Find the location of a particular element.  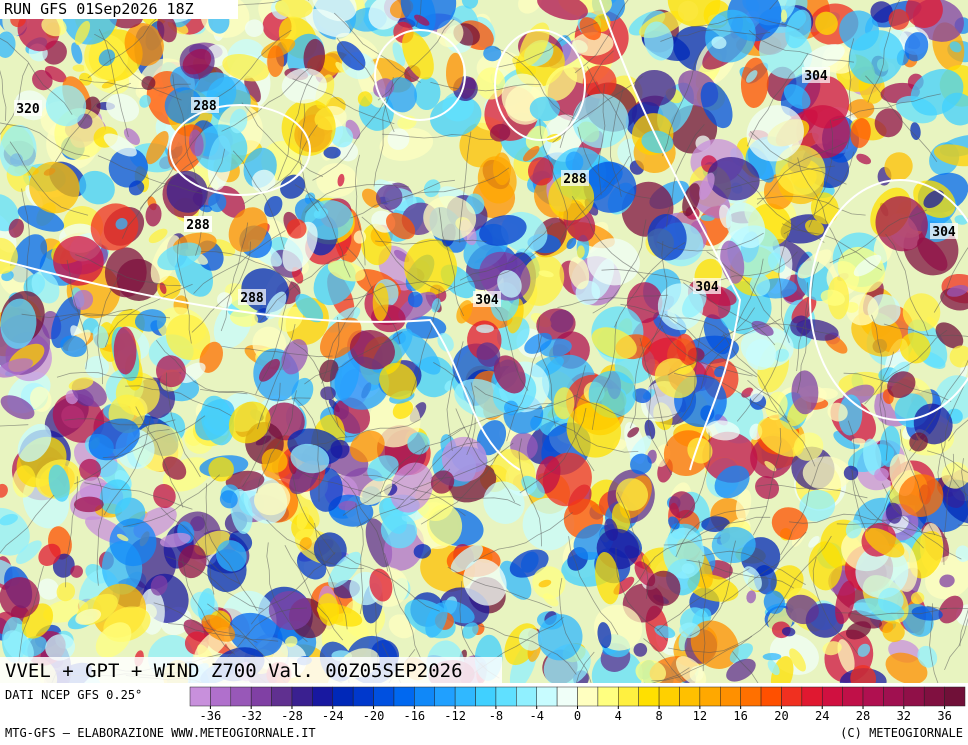

colorbar-tick-label: -28 is located at coordinates (292, 716).